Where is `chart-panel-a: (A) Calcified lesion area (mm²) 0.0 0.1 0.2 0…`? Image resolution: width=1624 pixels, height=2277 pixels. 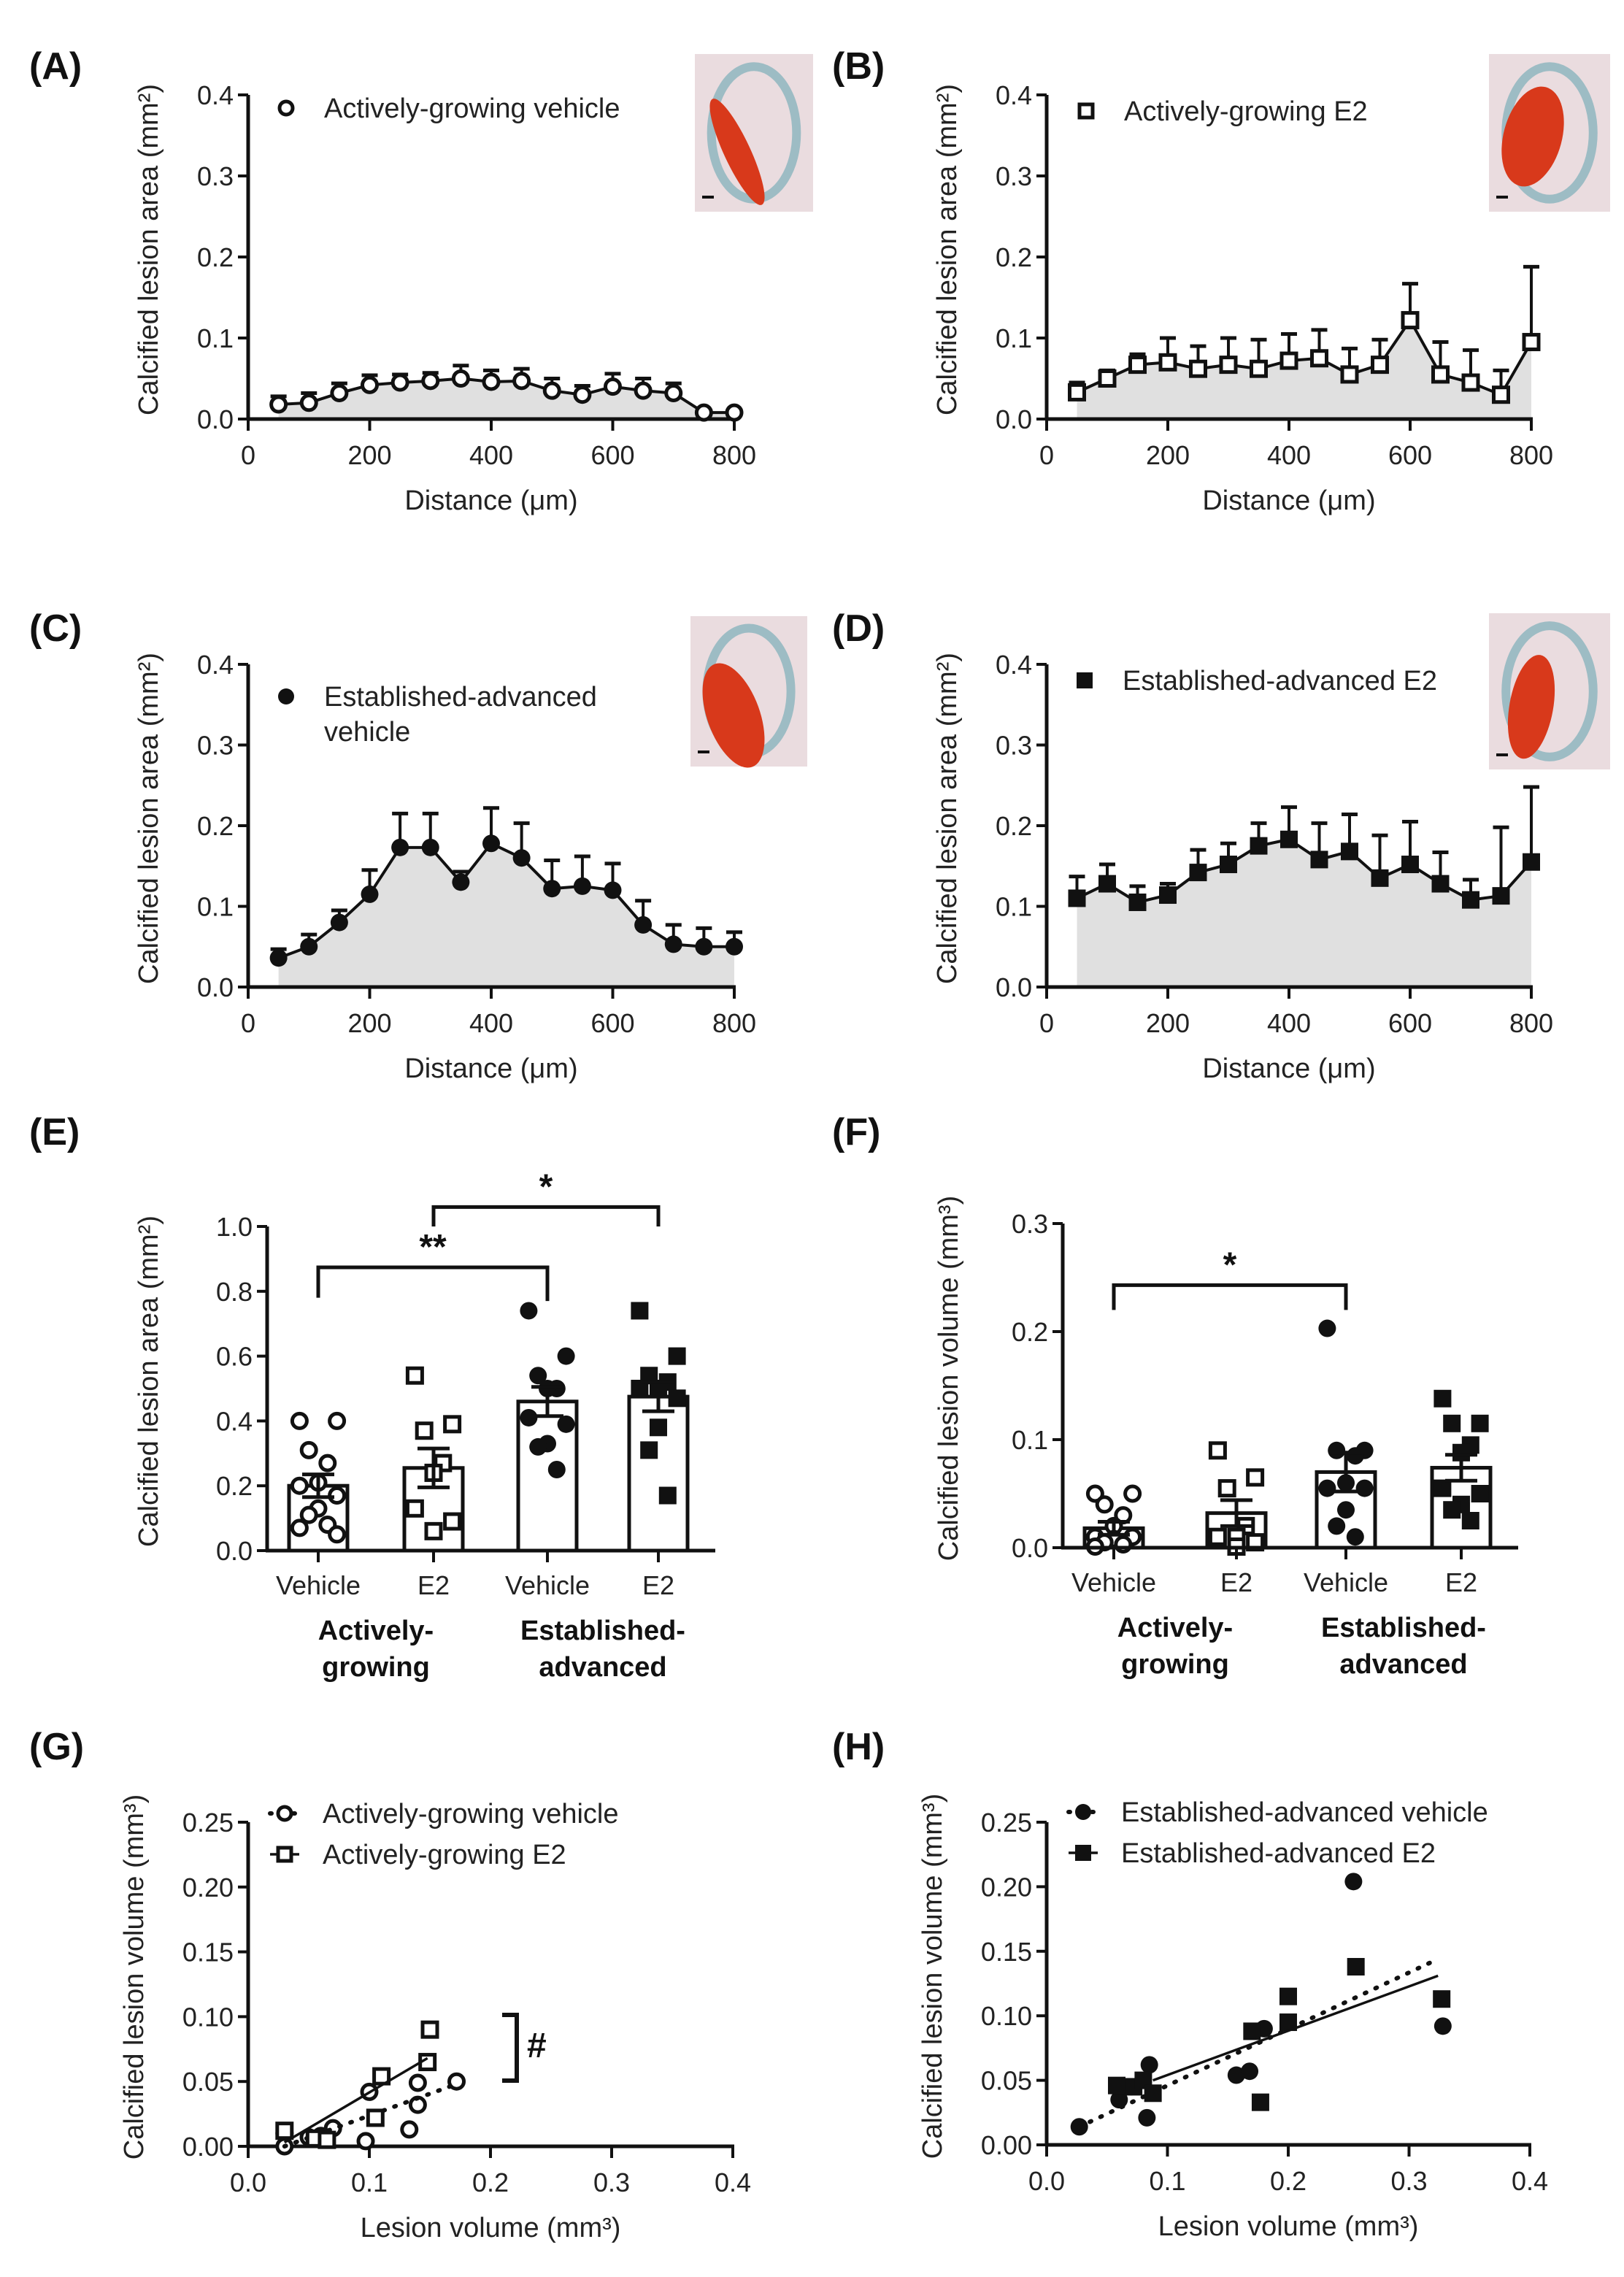 chart-panel-a: (A) Calcified lesion area (mm²) 0.0 0.1 0.2 0… is located at coordinates (421, 280).